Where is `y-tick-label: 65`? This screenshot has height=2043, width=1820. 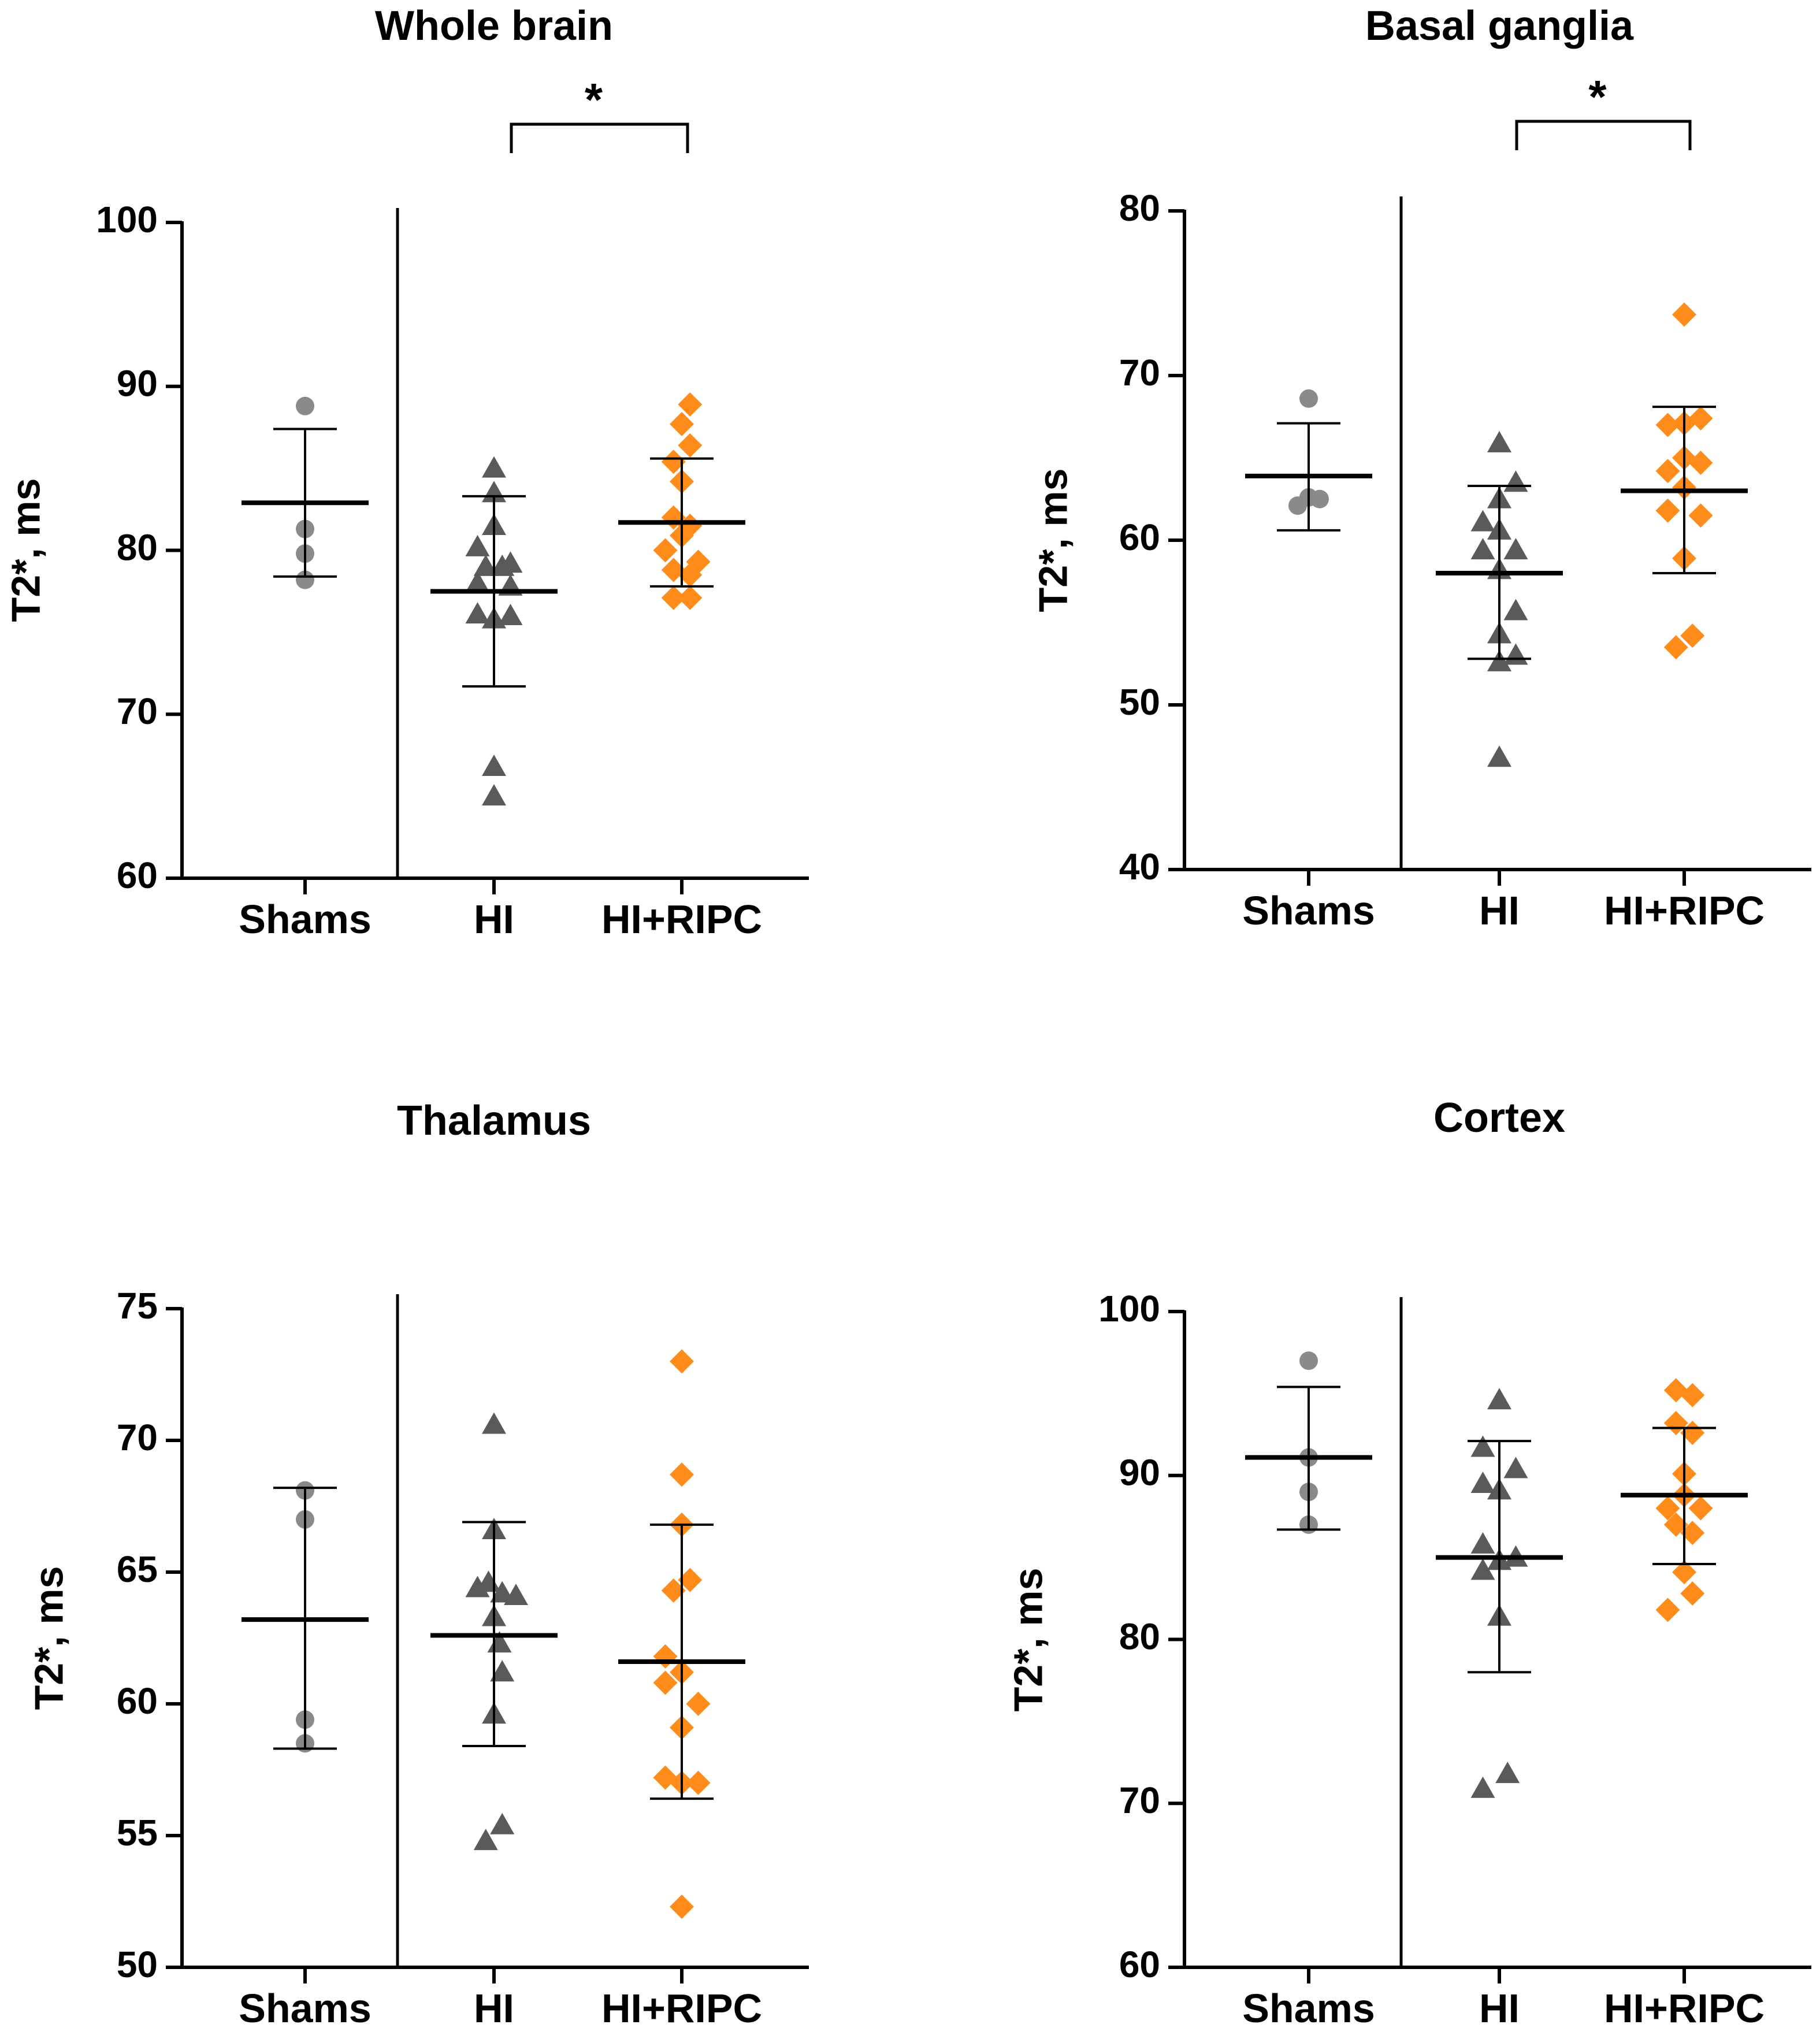 y-tick-label: 65 is located at coordinates (137, 1569).